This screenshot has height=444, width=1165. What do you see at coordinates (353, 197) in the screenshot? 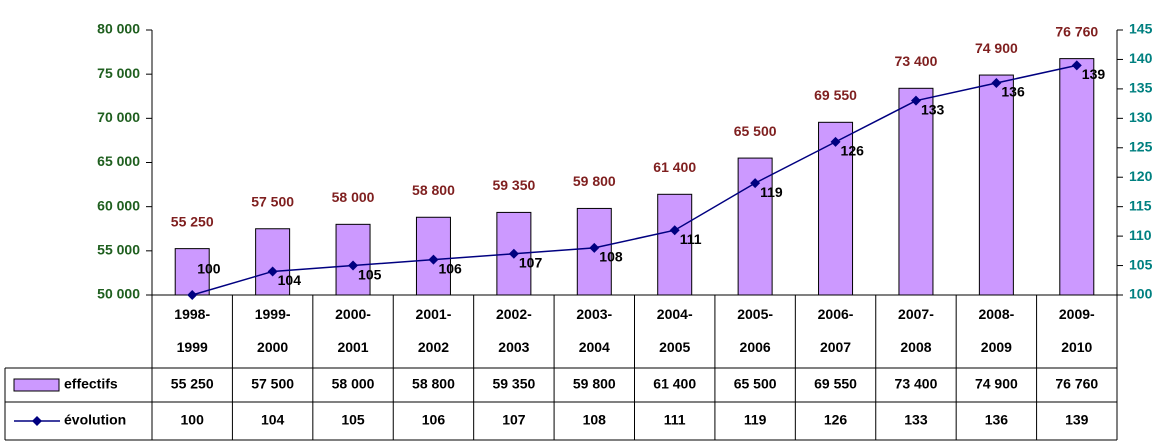
I see `bar-label: 58 000` at bounding box center [353, 197].